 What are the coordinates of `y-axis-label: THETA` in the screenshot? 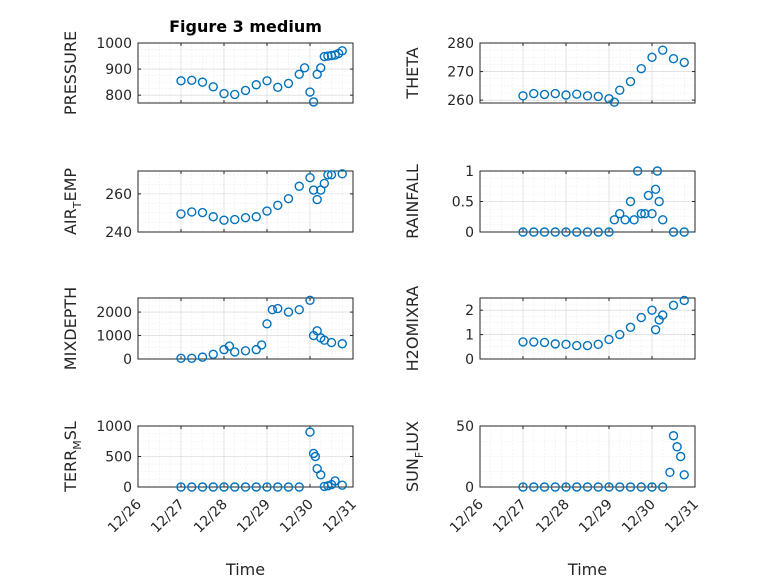 It's located at (412, 73).